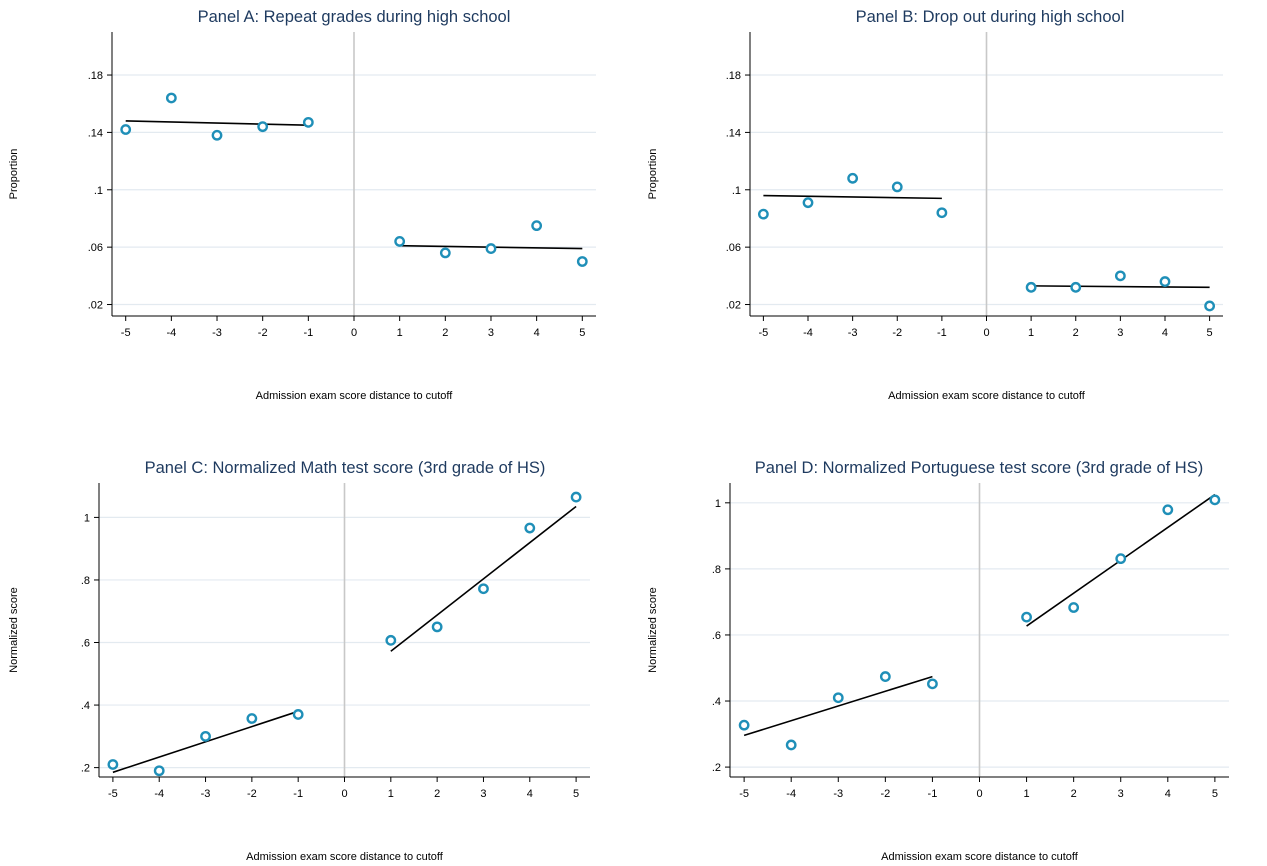 Image resolution: width=1267 pixels, height=866 pixels. Describe the element at coordinates (98, 191) in the screenshot. I see `panel-a-ytick-label: .1` at that location.